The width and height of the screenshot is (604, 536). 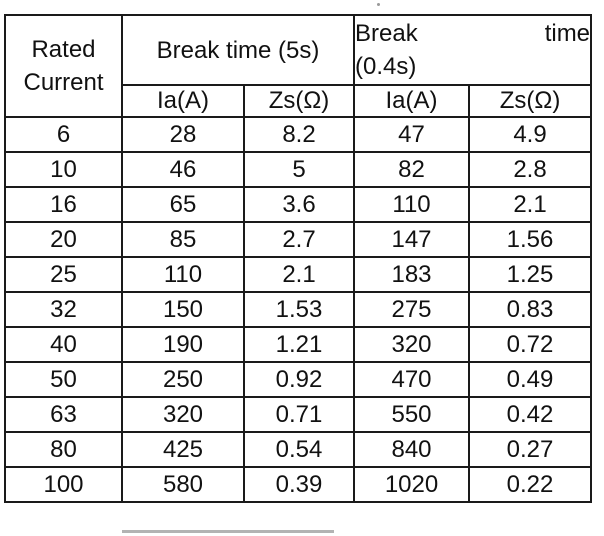 I want to click on cell-rated: 32, so click(x=63, y=309).